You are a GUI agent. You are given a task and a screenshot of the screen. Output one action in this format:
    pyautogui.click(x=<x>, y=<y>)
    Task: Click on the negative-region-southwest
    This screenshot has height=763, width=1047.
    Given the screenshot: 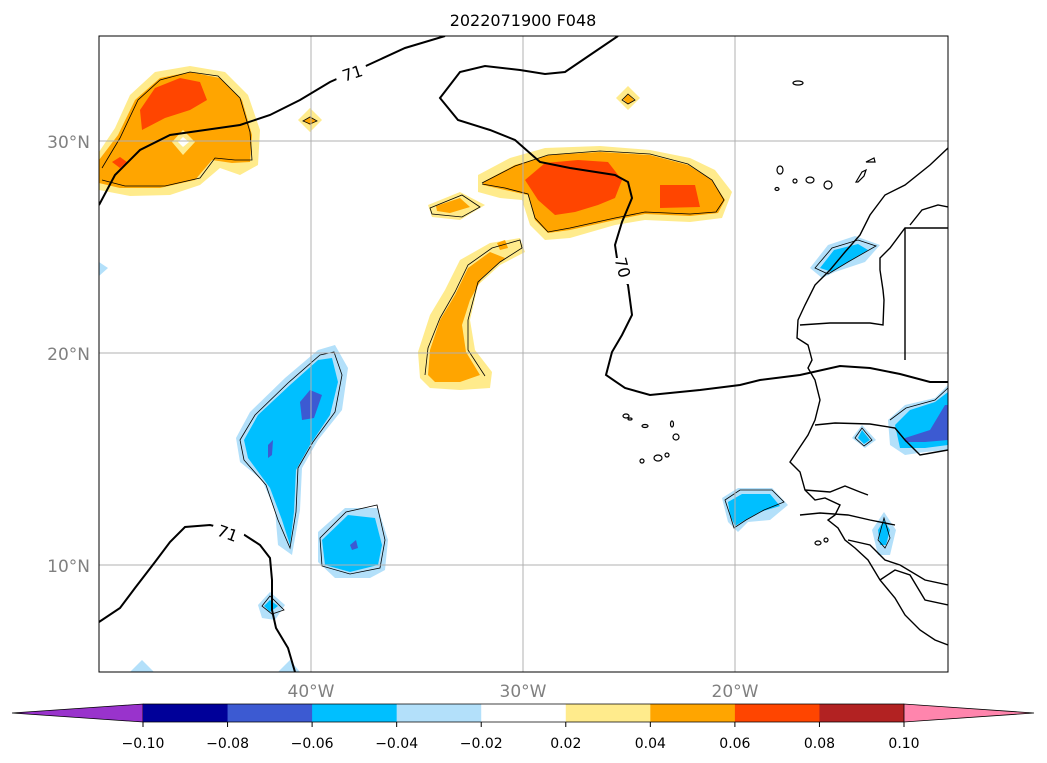 What is the action you would take?
    pyautogui.click(x=353, y=543)
    